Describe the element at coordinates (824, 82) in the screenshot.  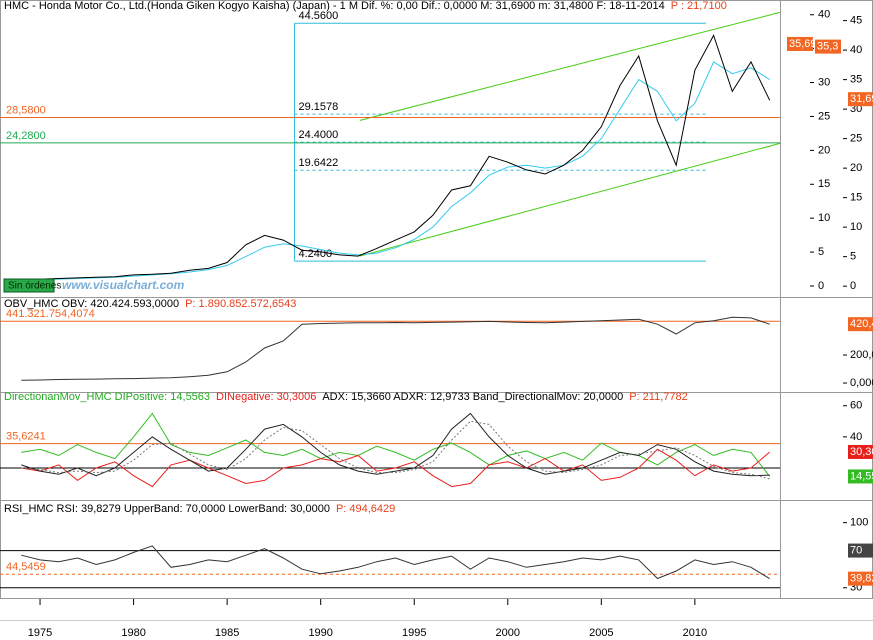
I see `y2-tick-label: 30` at that location.